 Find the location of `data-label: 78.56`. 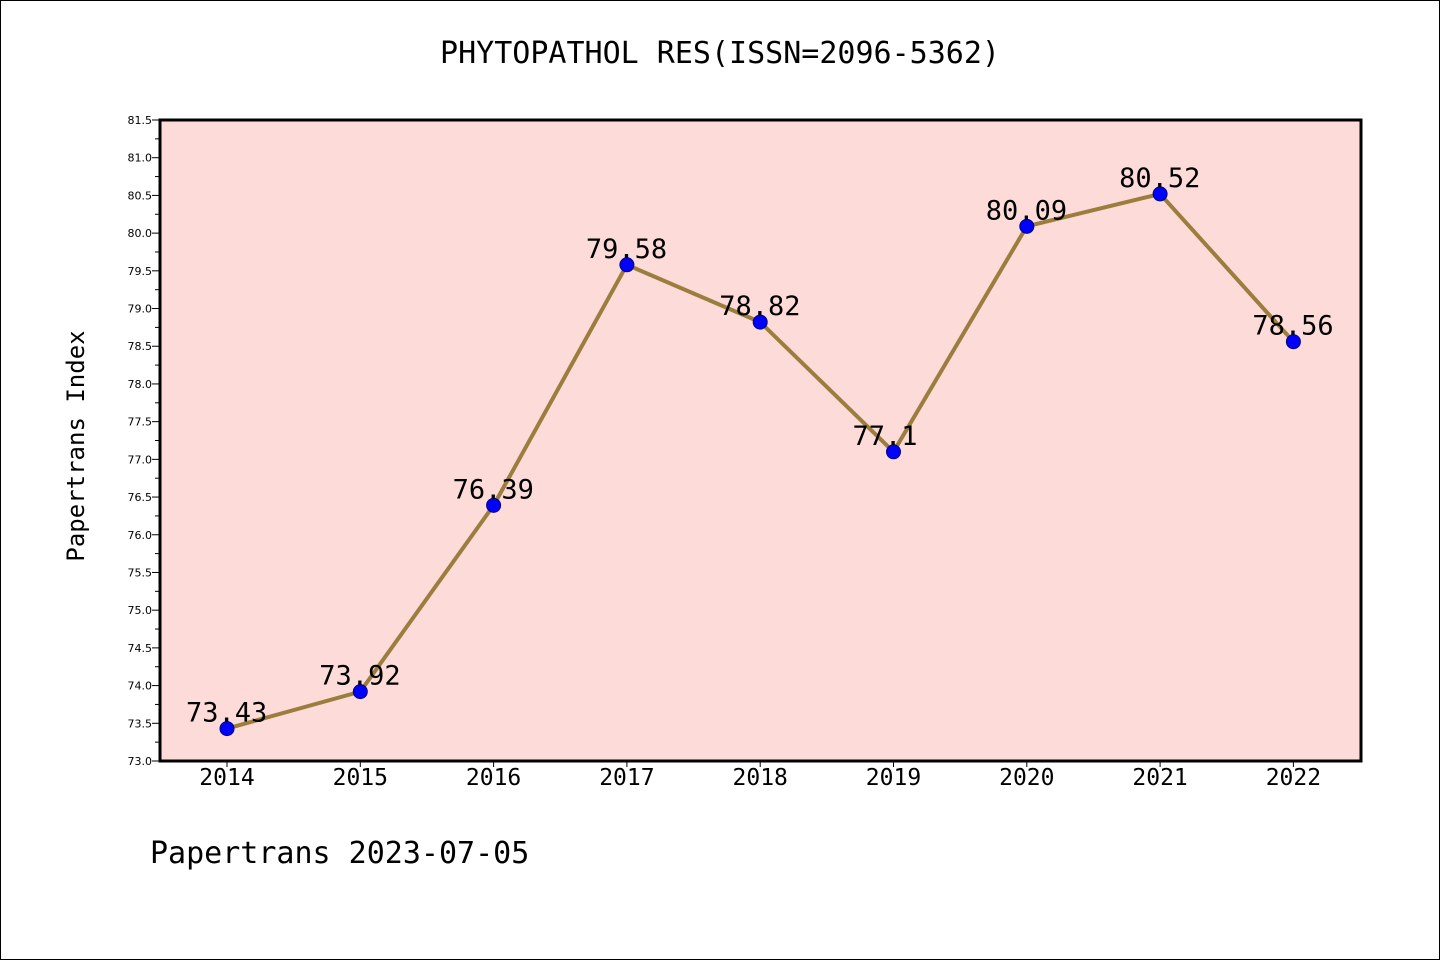

data-label: 78.56 is located at coordinates (1292, 326).